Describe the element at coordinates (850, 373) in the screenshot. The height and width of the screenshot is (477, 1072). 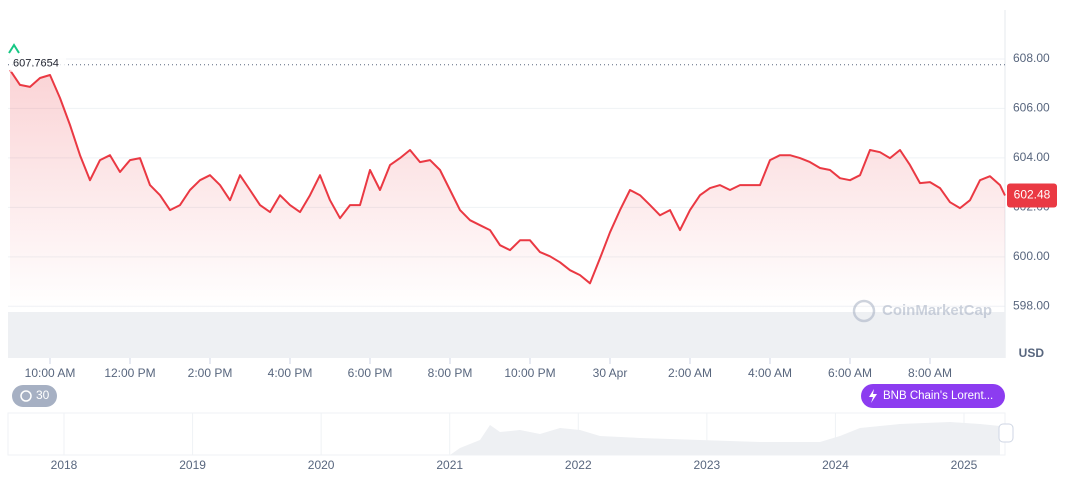
I see `x-tick-label: 6:00 AM` at that location.